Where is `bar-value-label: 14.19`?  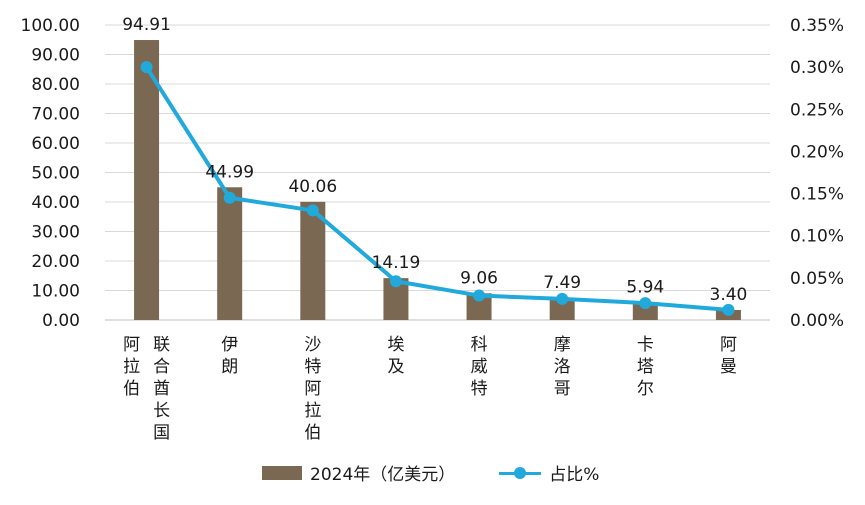 bar-value-label: 14.19 is located at coordinates (396, 263).